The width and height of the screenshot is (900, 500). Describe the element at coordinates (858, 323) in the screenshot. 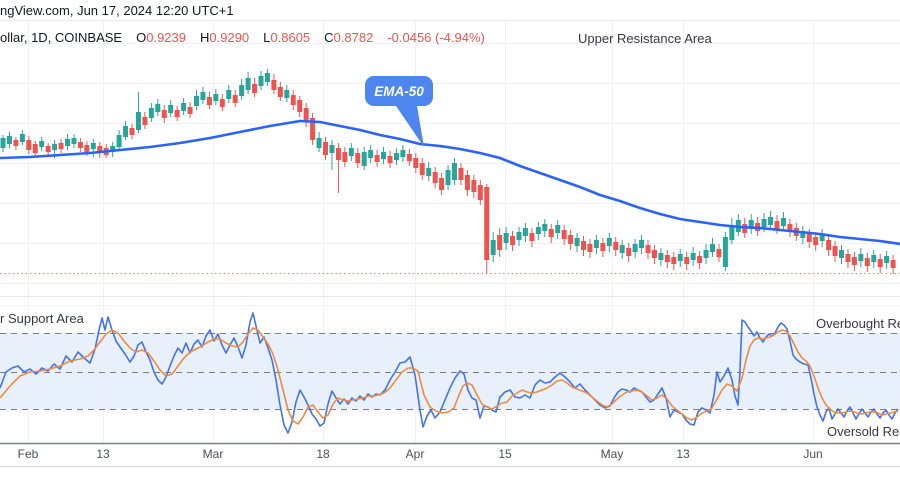

I see `overbought-region-label: Overbought Region` at that location.